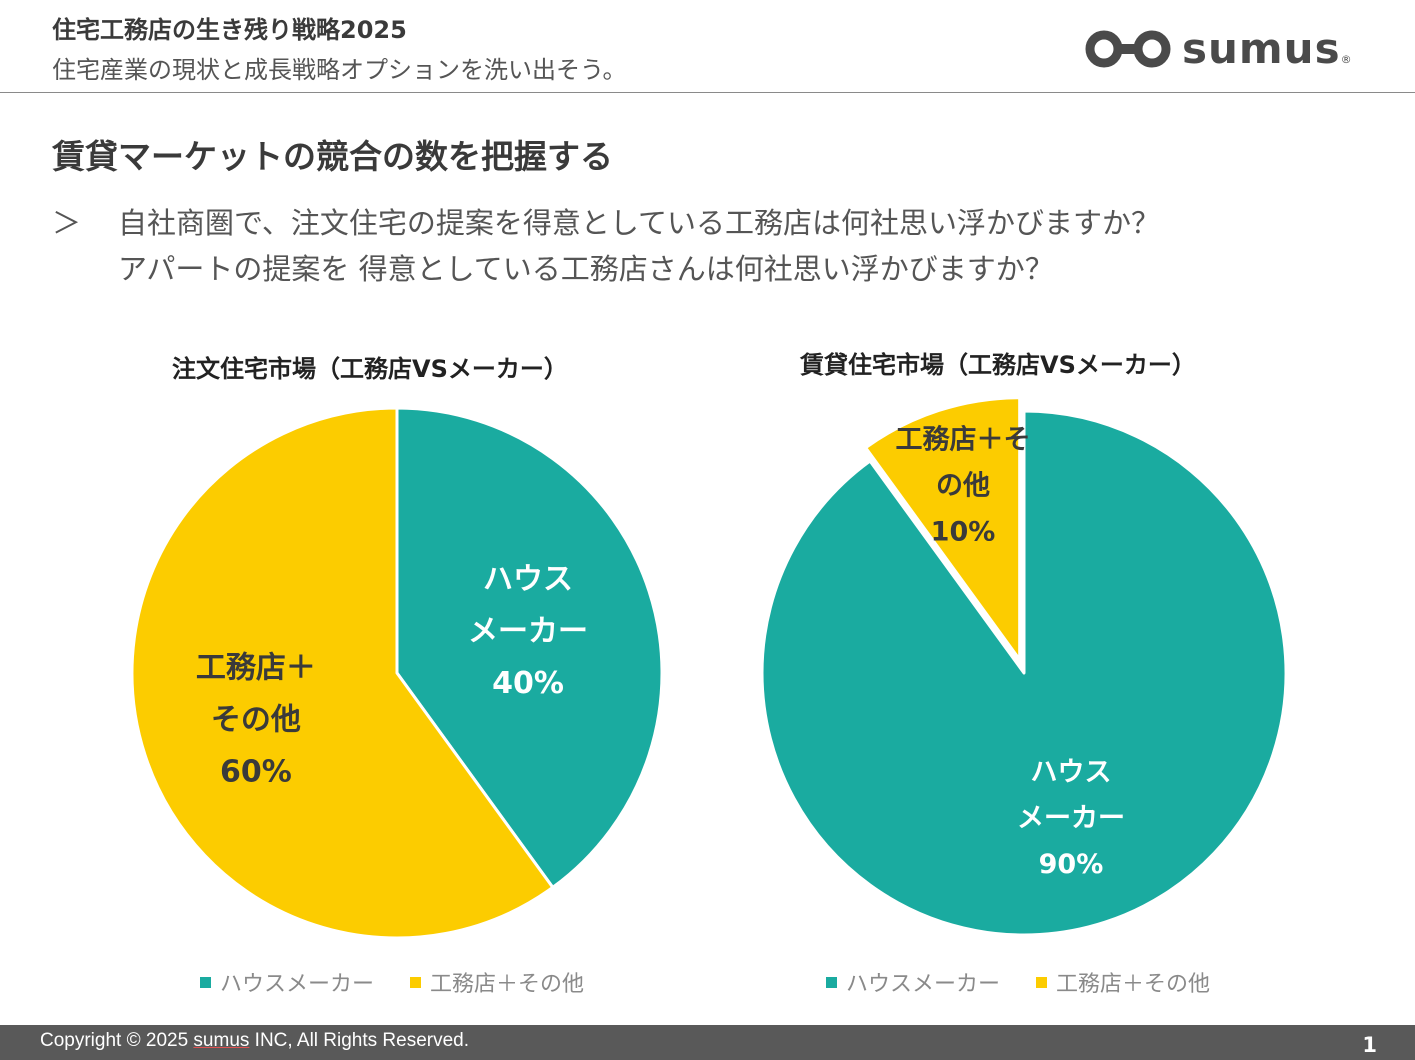 This screenshot has width=1415, height=1060. I want to click on copyright-suffix: INC, All Rights Reserved., so click(359, 1040).